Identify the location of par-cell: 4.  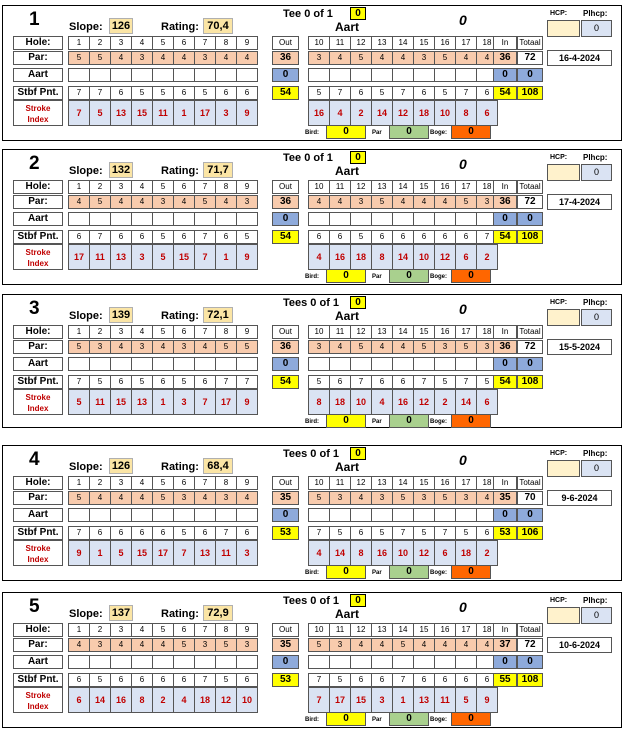
(121, 202).